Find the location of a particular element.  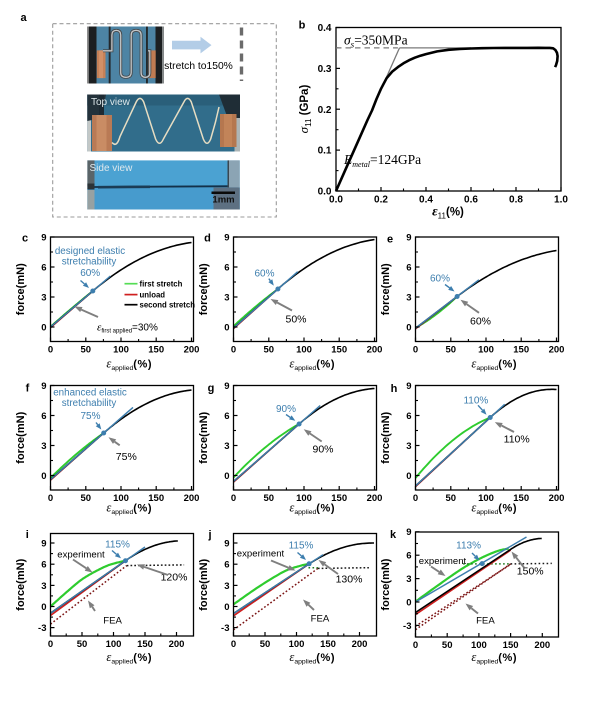

svg-text: 1.0 is located at coordinates (561, 200).